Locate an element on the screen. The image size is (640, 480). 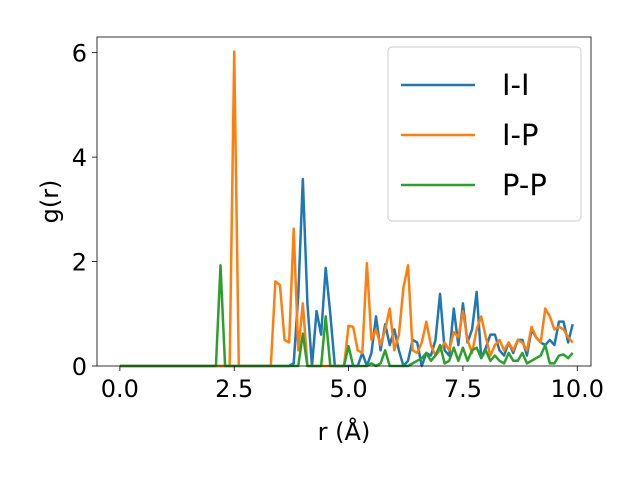
legend-label-p-p: P-P is located at coordinates (524, 185).